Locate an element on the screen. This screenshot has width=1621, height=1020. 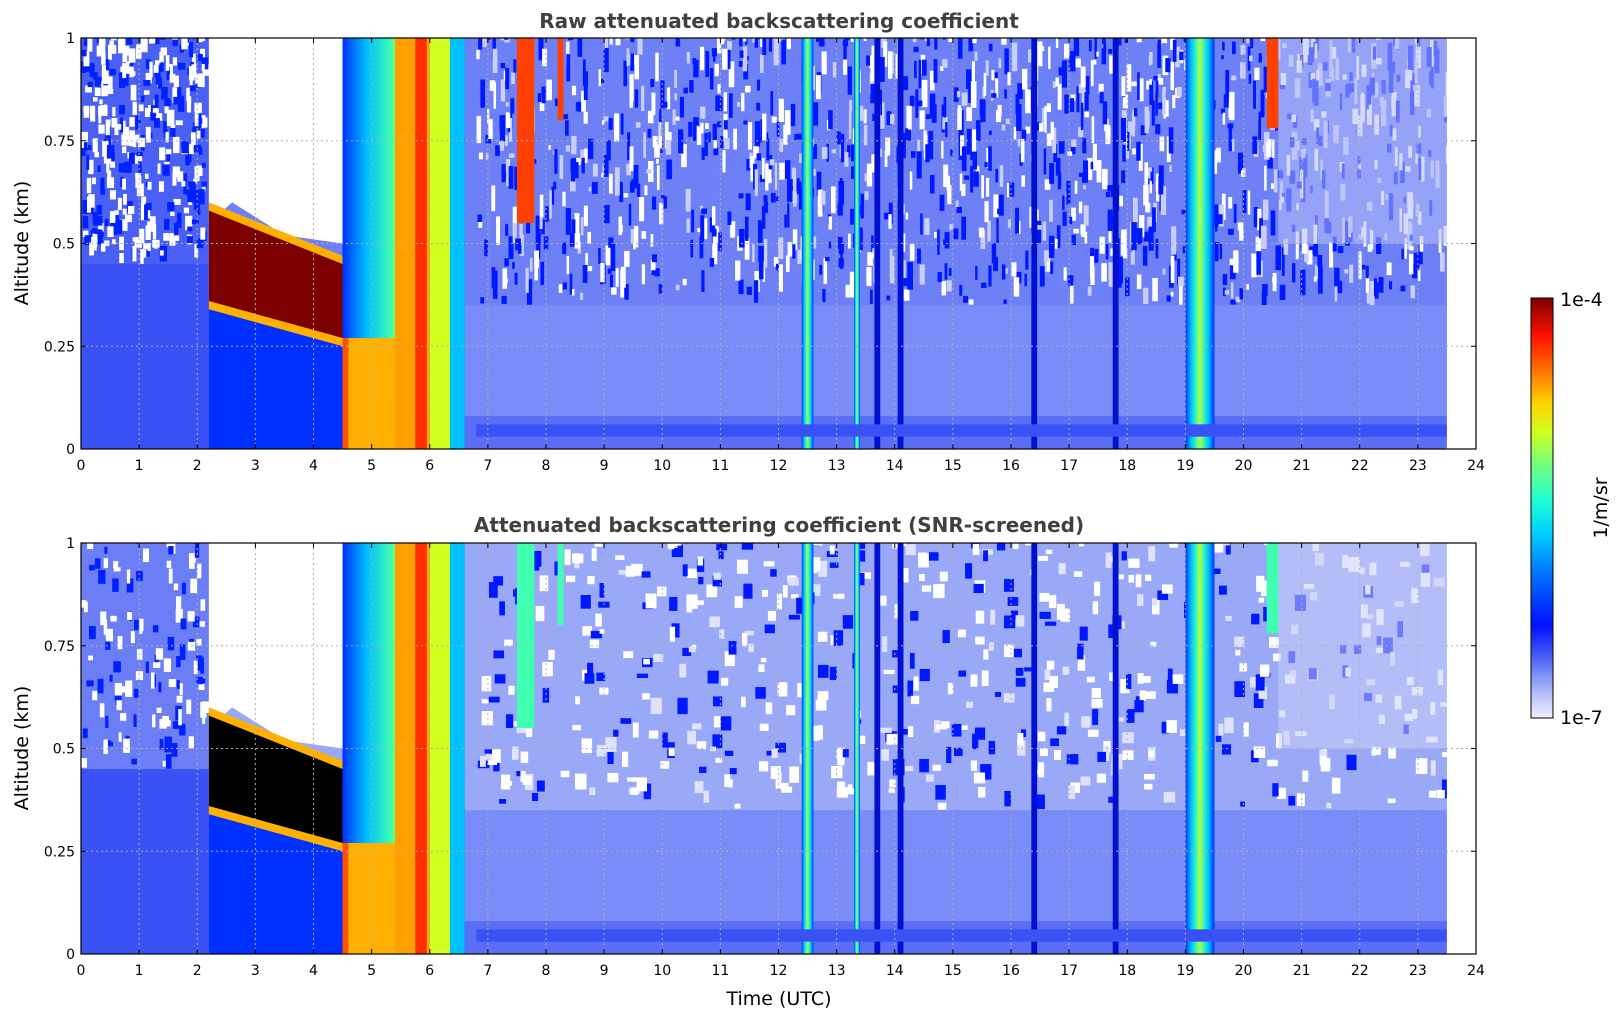
x-tick-label: 20 is located at coordinates (1244, 466).